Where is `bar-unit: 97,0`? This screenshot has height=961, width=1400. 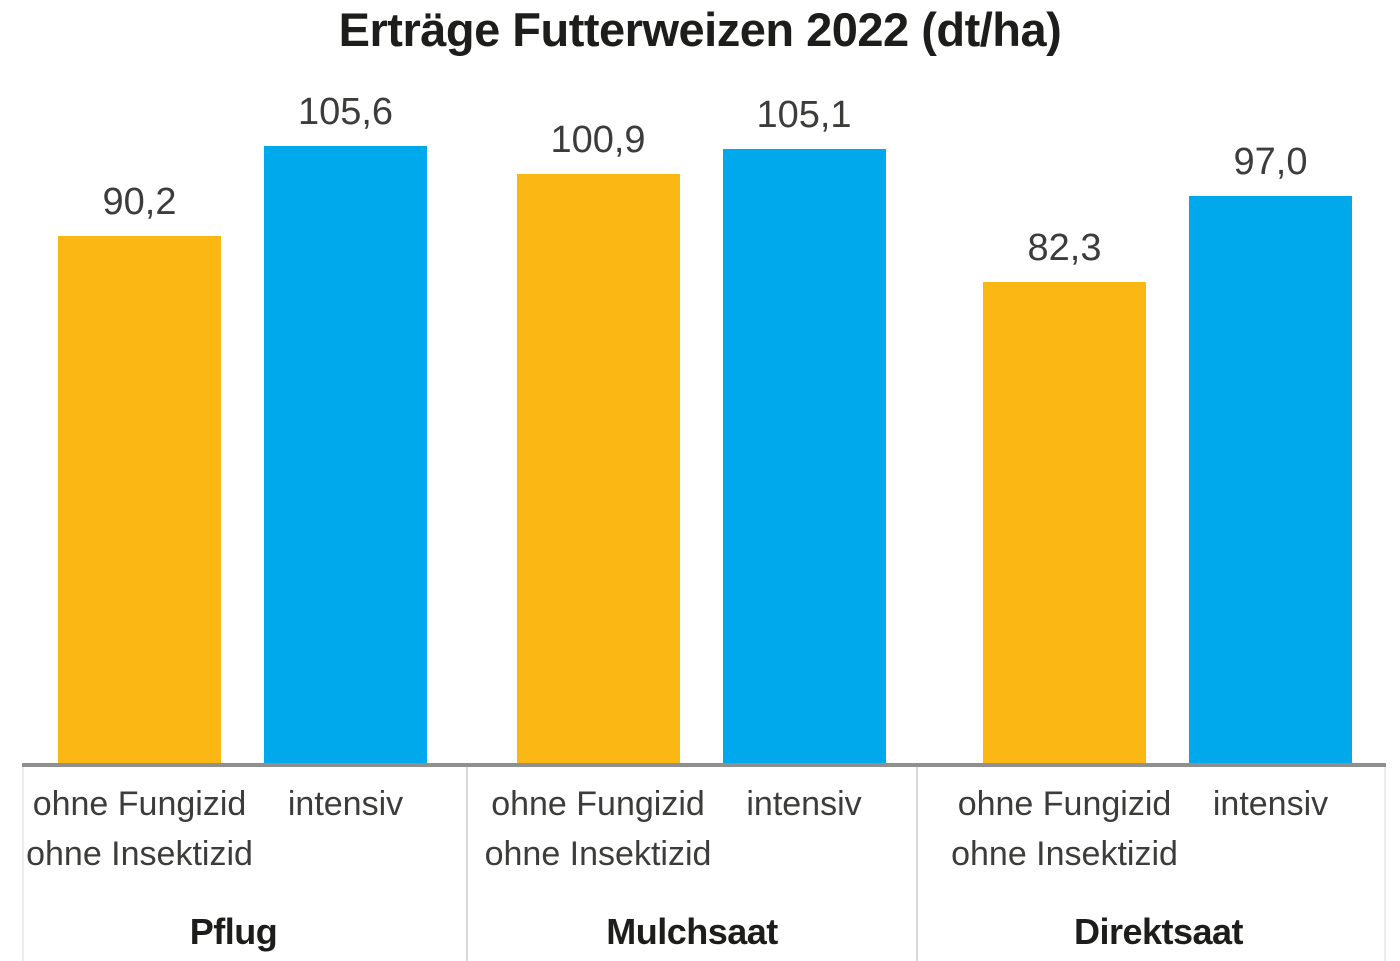 bar-unit: 97,0 is located at coordinates (1270, 452).